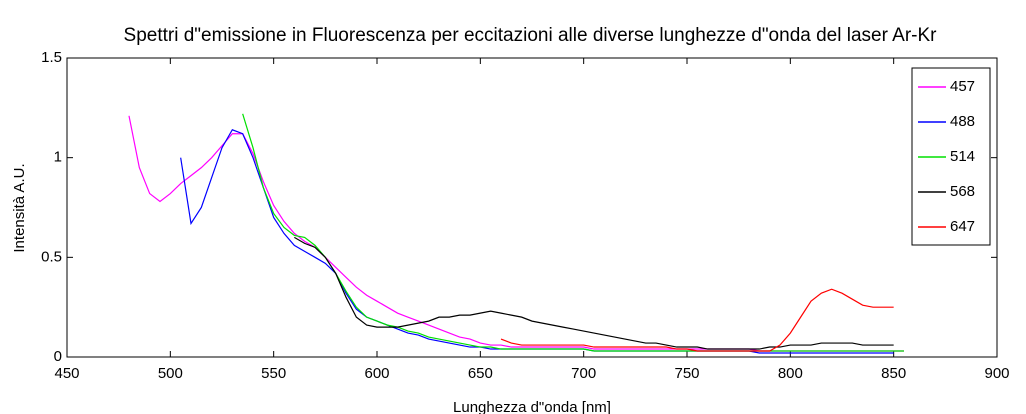  What do you see at coordinates (51, 256) in the screenshot?
I see `y-tick-label: 0.5` at bounding box center [51, 256].